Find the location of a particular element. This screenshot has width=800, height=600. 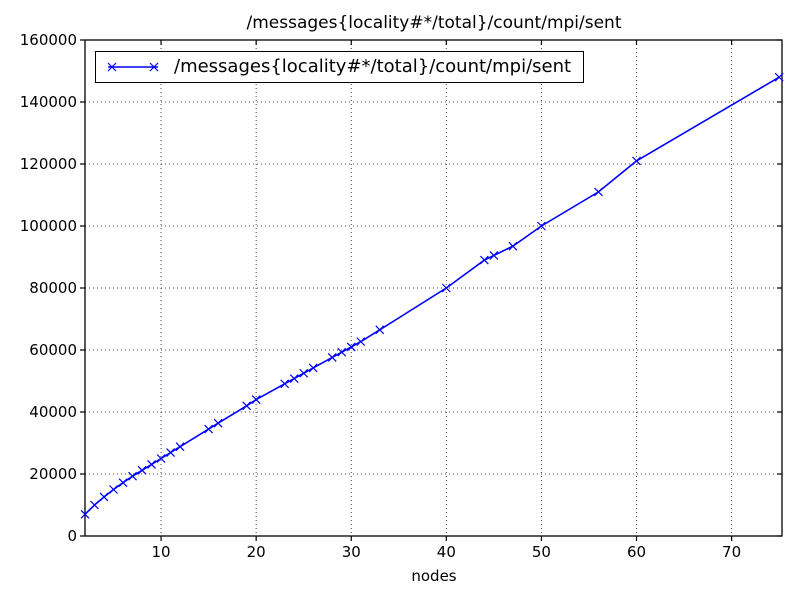

svg-text: 60000 is located at coordinates (53, 350).